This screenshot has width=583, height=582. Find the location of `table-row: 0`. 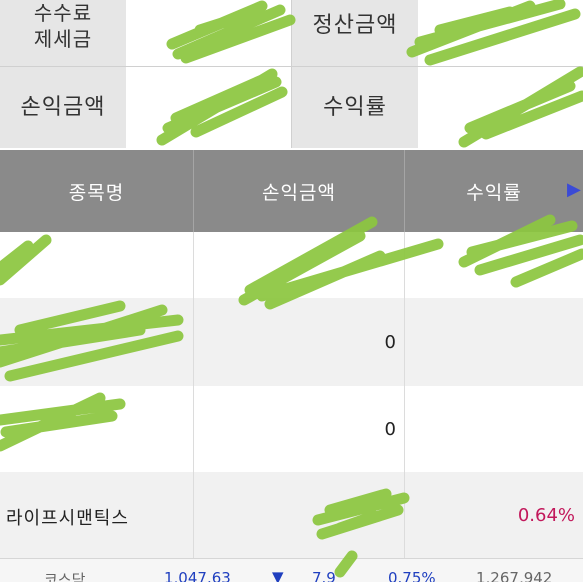

table-row: 0 is located at coordinates (291, 429).